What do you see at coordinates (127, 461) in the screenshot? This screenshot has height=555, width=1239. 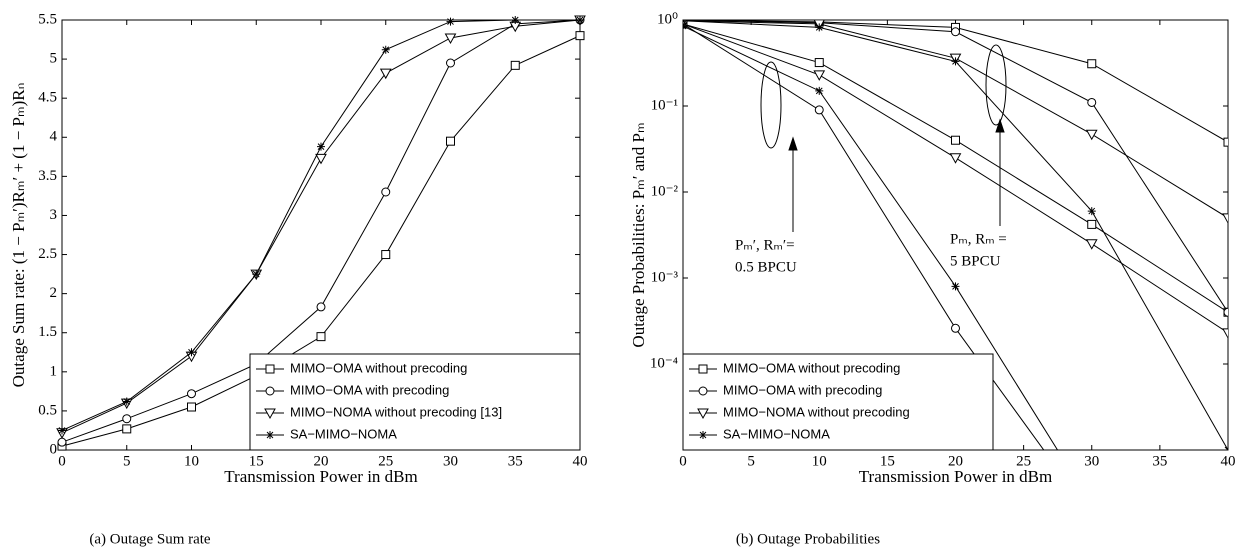 I see `x-tick-label: 5` at bounding box center [127, 461].